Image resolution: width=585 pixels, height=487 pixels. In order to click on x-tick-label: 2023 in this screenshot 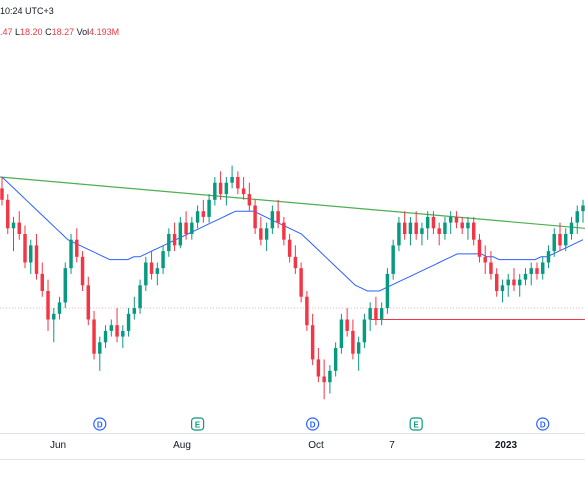, I will do `click(506, 445)`.